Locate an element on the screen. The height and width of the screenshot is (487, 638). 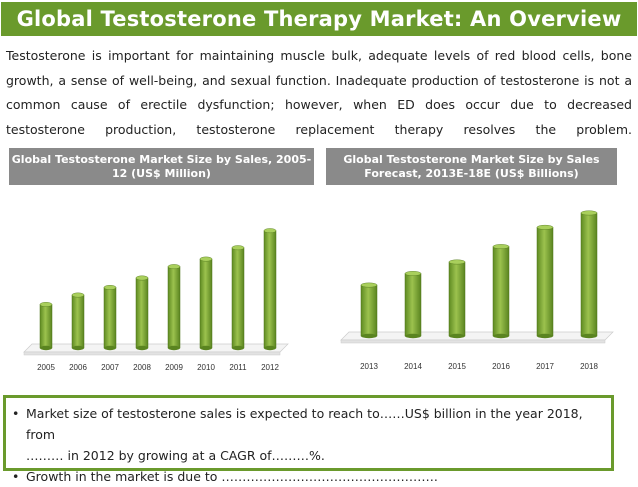
x-tick-label: 2016 is located at coordinates (501, 366).